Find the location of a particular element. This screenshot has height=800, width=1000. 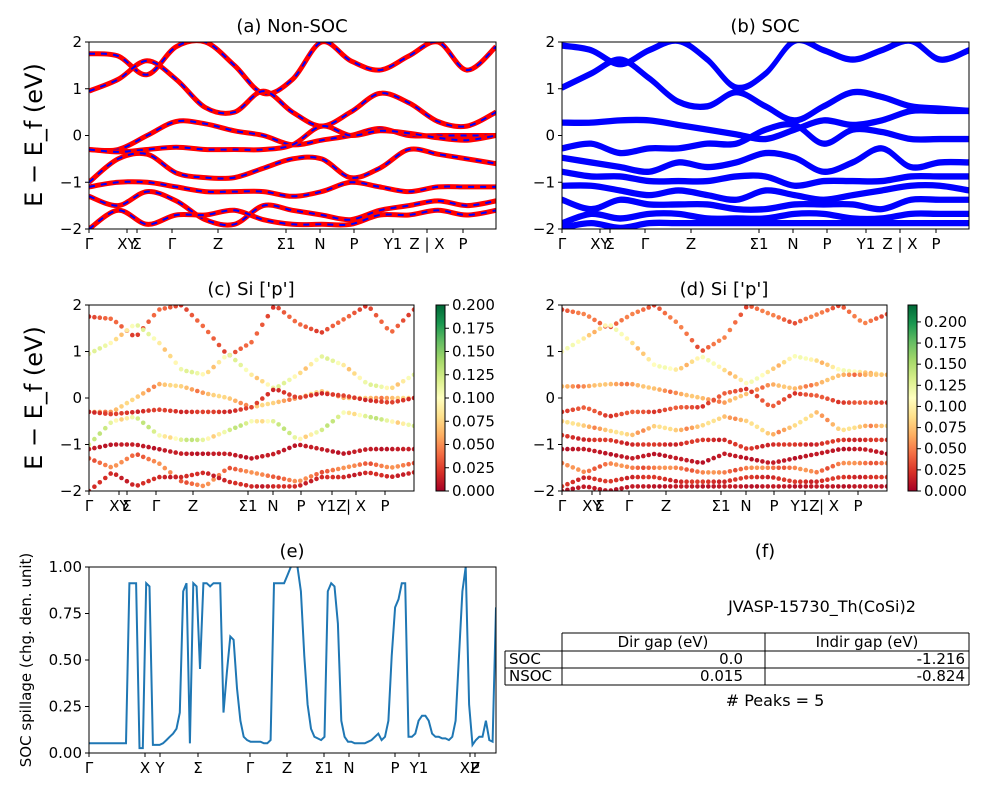

panel-e-marks is located at coordinates (292, 658).